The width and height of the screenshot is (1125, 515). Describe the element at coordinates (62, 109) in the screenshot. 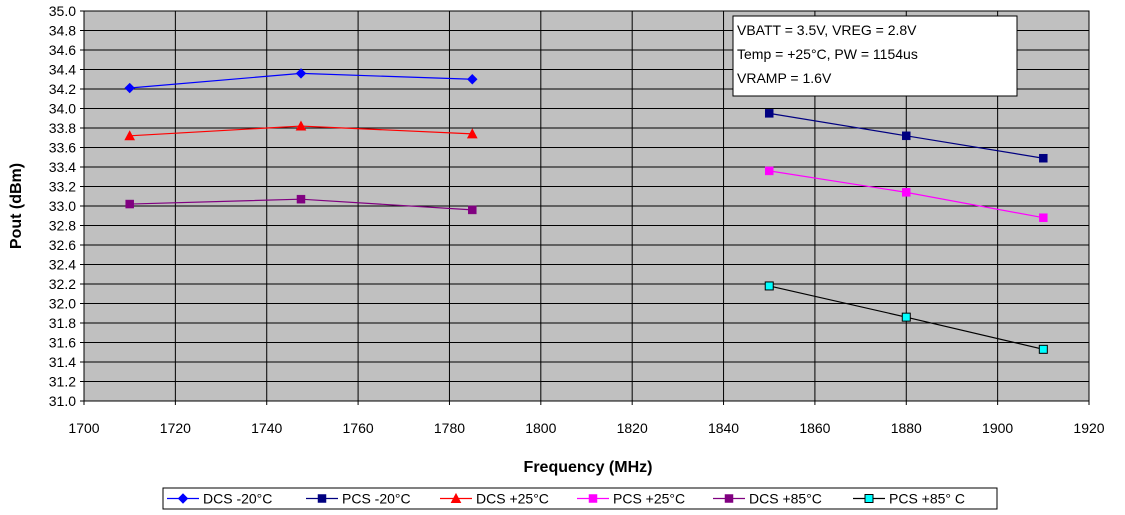

I see `y-tick-label: 34.0` at that location.